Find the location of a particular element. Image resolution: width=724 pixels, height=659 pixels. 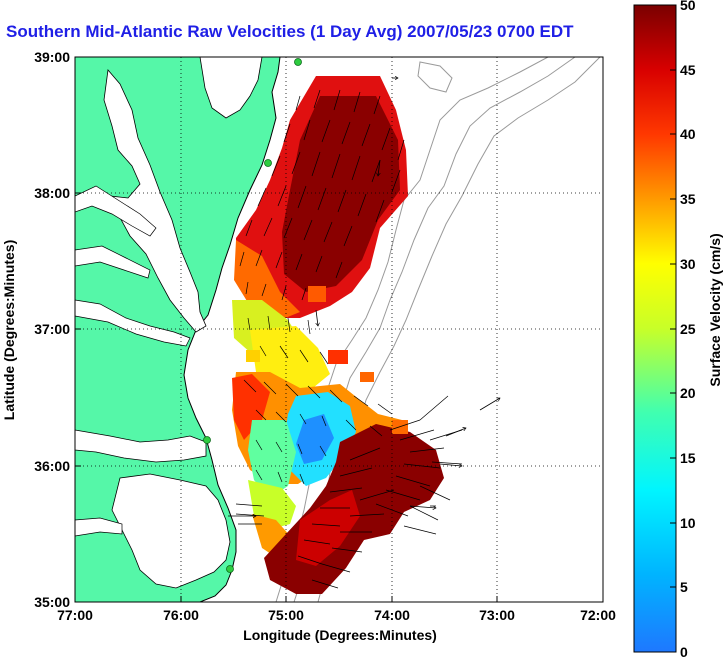

colorbar-tick-label: 15 is located at coordinates (688, 458).